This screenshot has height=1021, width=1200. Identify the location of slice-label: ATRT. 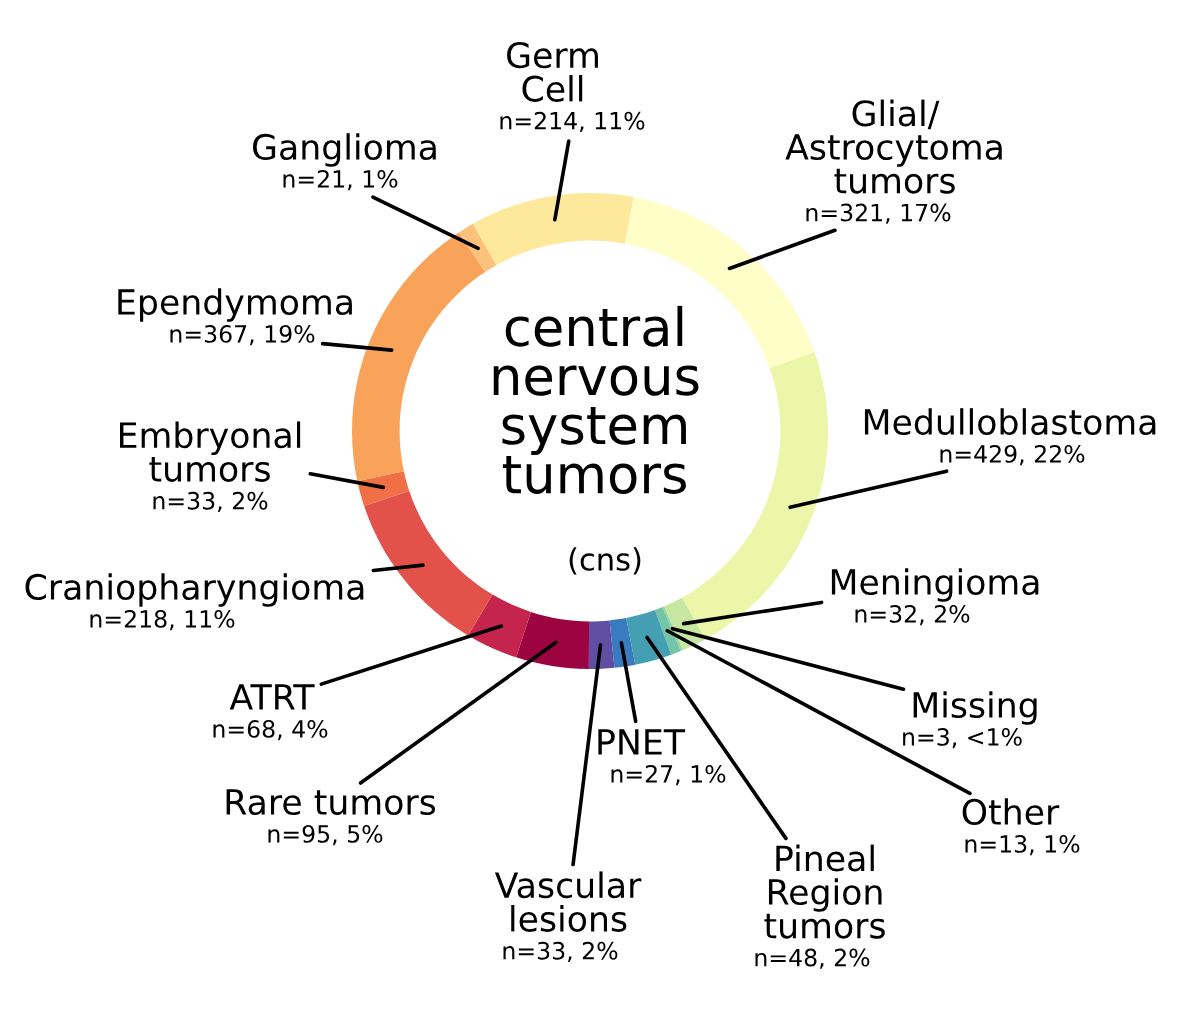
(272, 697).